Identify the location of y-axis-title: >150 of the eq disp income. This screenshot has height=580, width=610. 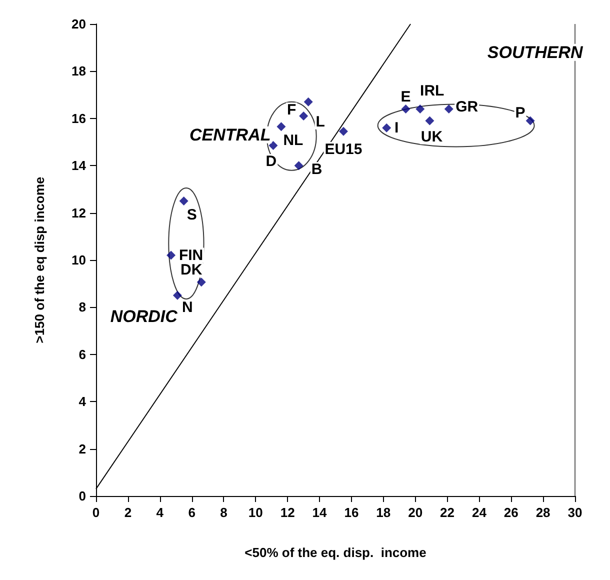
(39, 260).